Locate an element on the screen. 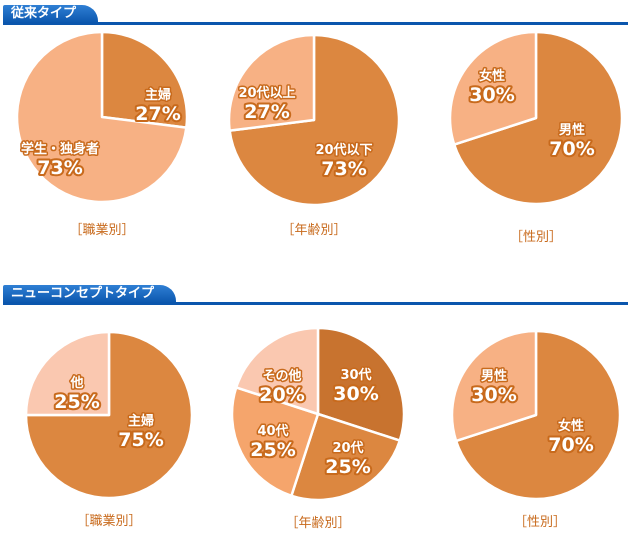  slice-label: 他25% is located at coordinates (76, 395).